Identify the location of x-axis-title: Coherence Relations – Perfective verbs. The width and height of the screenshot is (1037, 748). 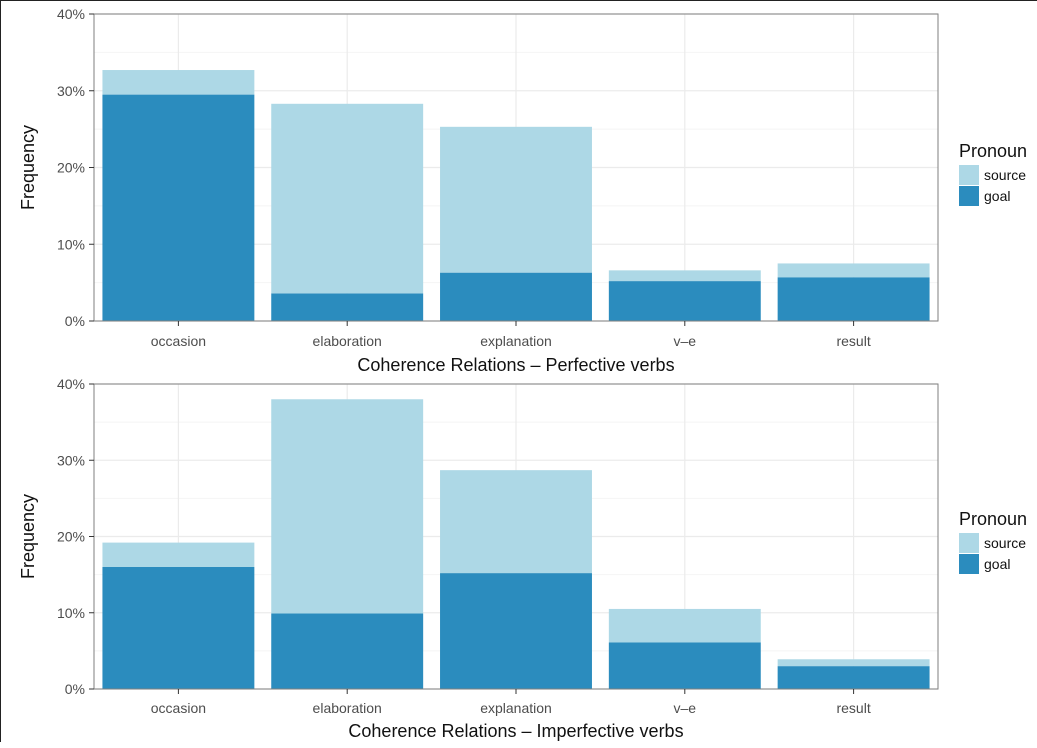
(515, 365).